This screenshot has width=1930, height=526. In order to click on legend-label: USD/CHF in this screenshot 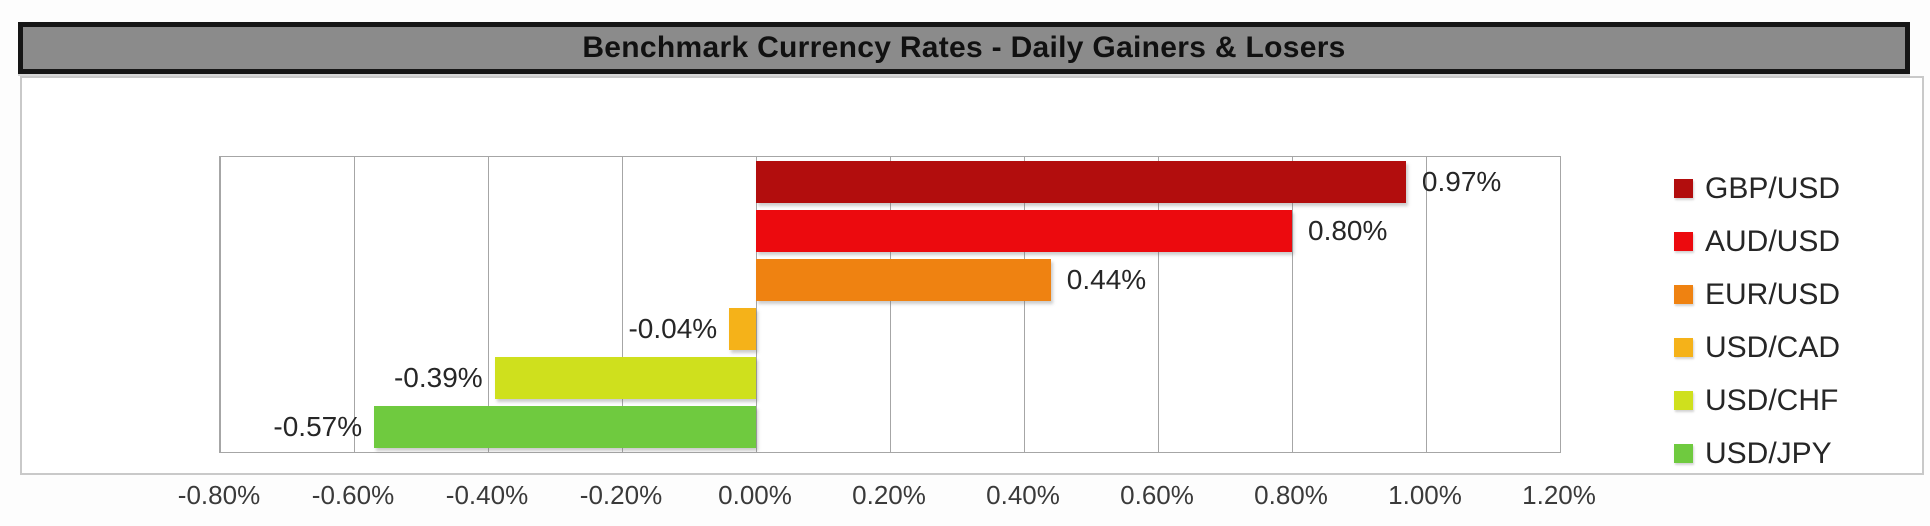, I will do `click(1772, 400)`.